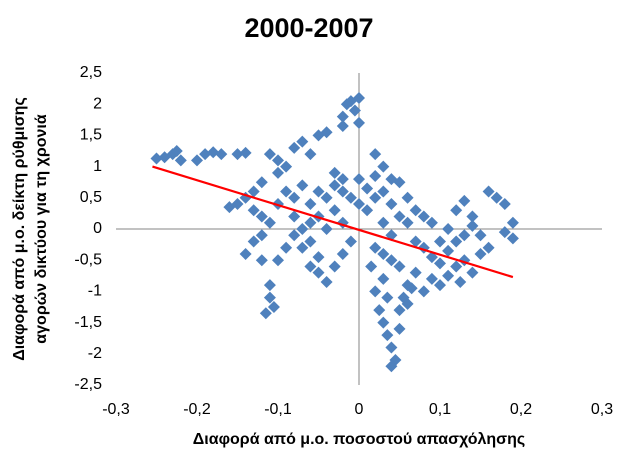  Describe the element at coordinates (91, 135) in the screenshot. I see `y-tick-label: 1,5` at that location.